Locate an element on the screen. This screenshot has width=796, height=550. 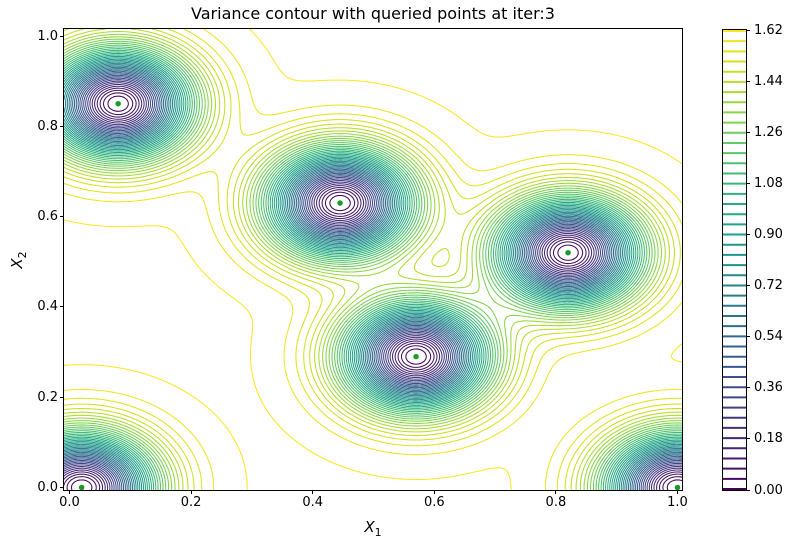
y-axis-label-base: X is located at coordinates (17, 263).